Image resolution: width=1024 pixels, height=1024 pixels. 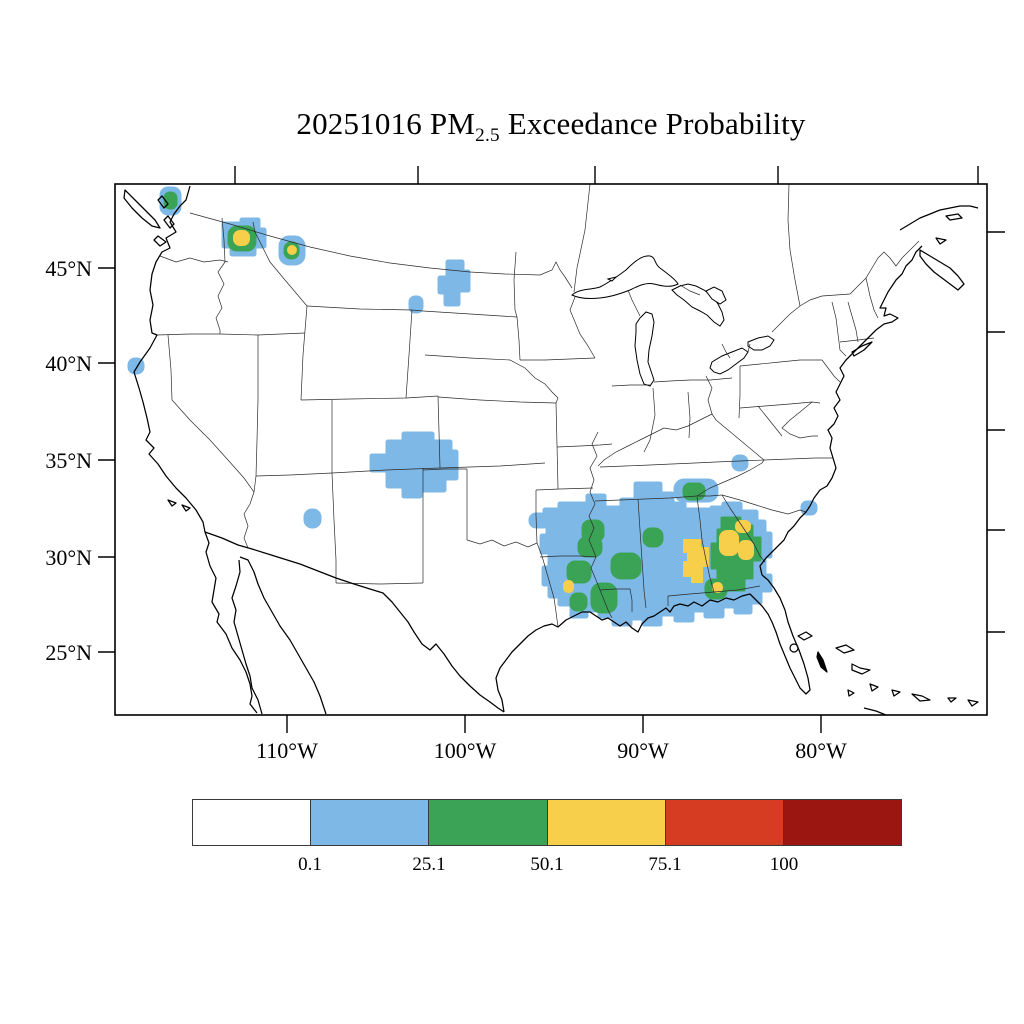 I want to click on colorbar-tick-label: 50.1, so click(x=547, y=864).